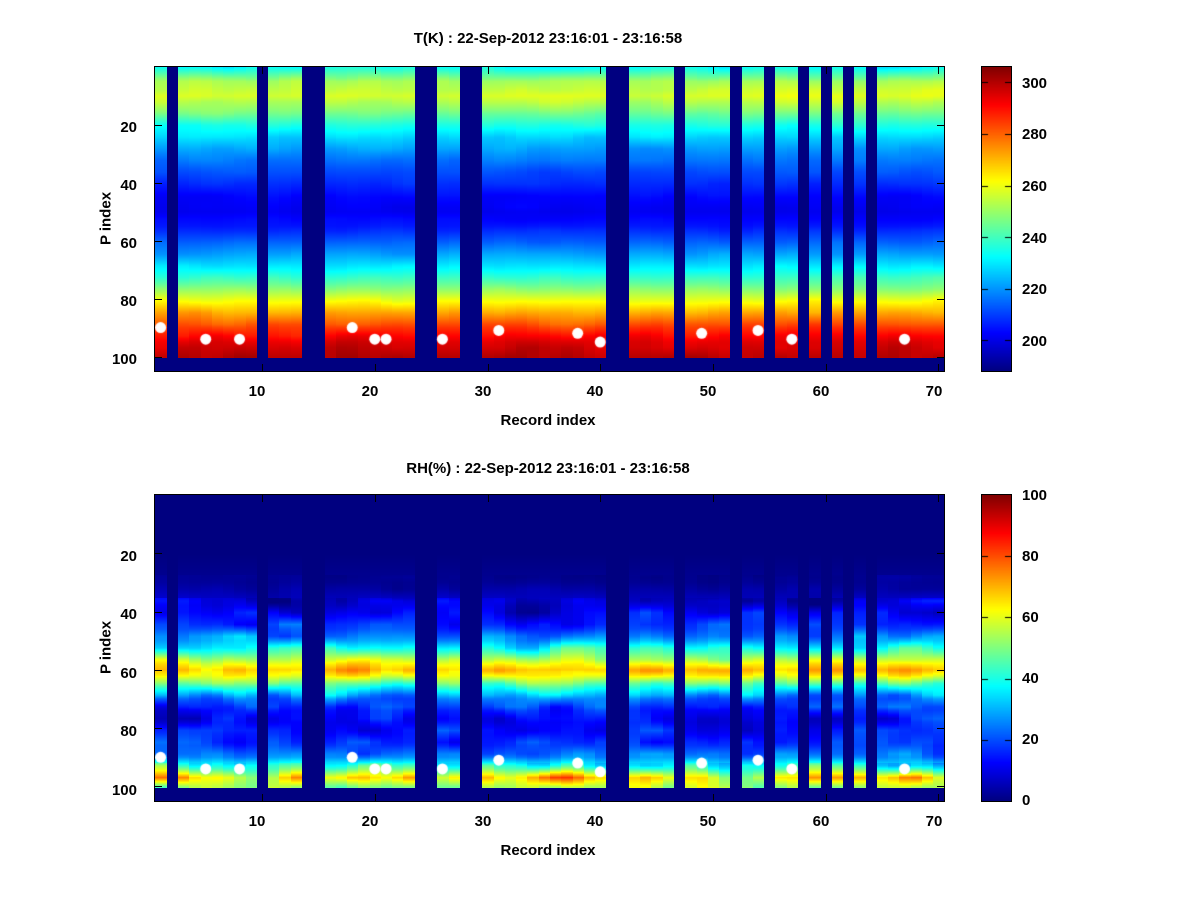 This screenshot has height=900, width=1200. I want to click on temperature-xtick-40: 40, so click(595, 391).